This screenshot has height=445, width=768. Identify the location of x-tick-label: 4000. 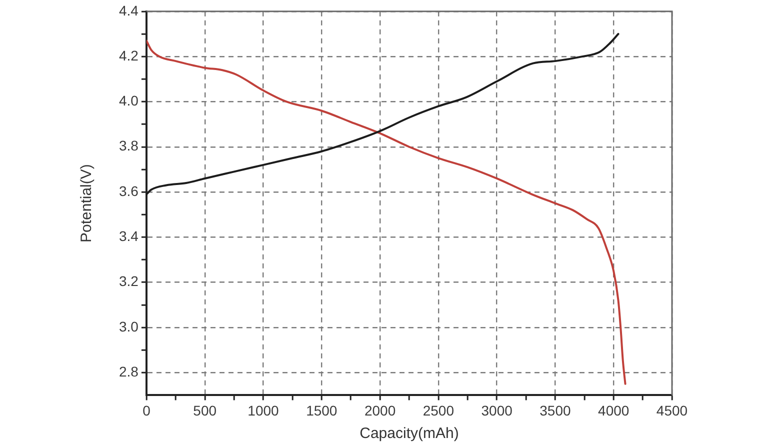
(614, 410).